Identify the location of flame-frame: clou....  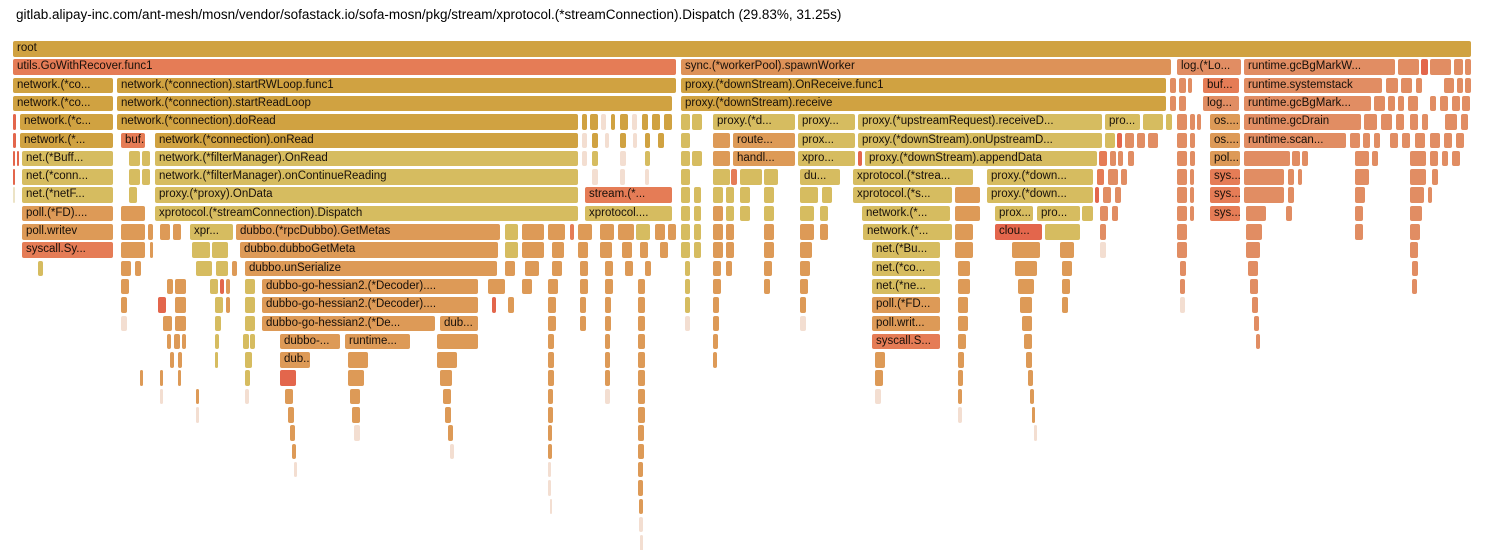
(1018, 232).